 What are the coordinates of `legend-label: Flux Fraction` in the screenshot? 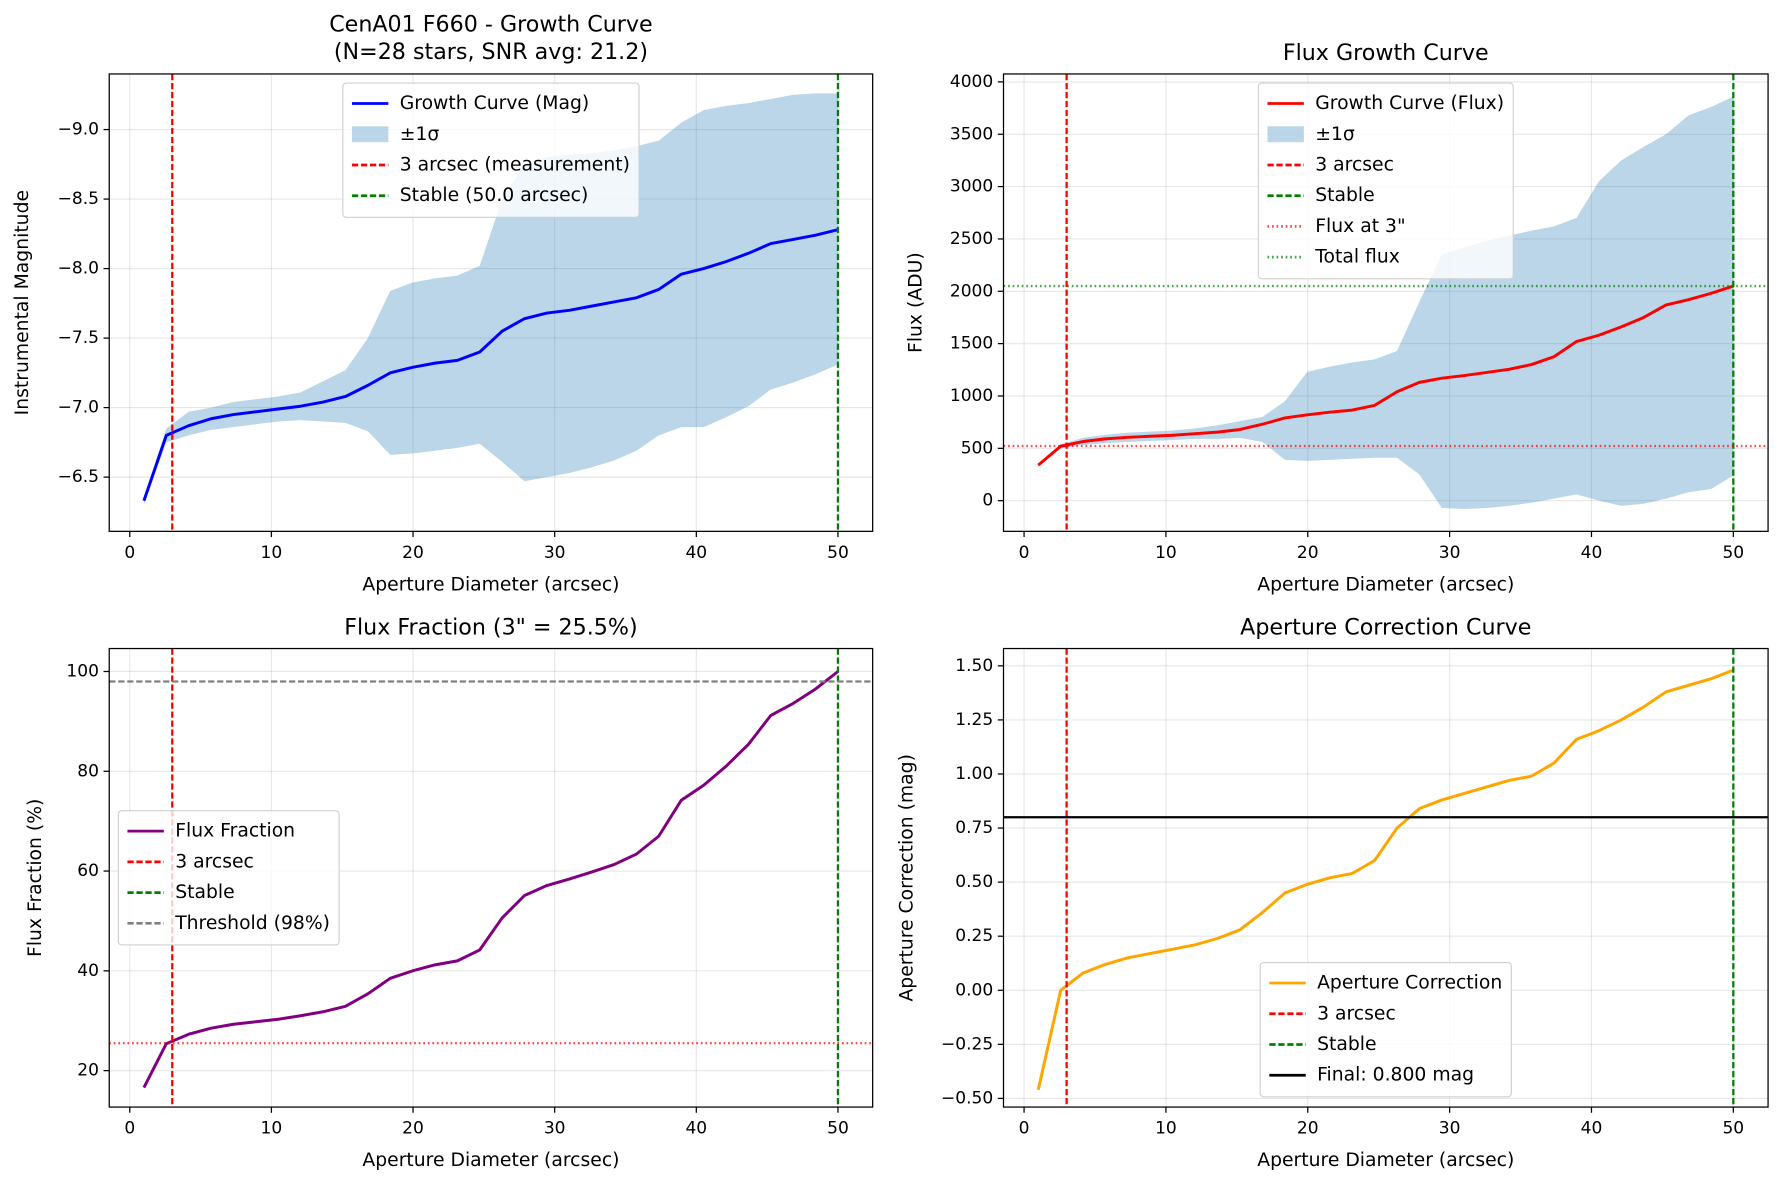 It's located at (235, 831).